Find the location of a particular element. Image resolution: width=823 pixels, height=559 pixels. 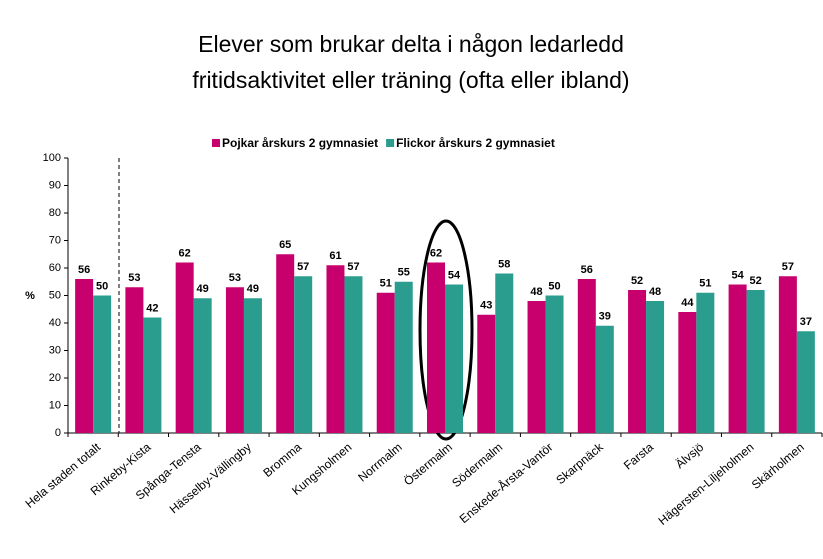

x-tick-label: Hela staden totalt is located at coordinates (63, 475).